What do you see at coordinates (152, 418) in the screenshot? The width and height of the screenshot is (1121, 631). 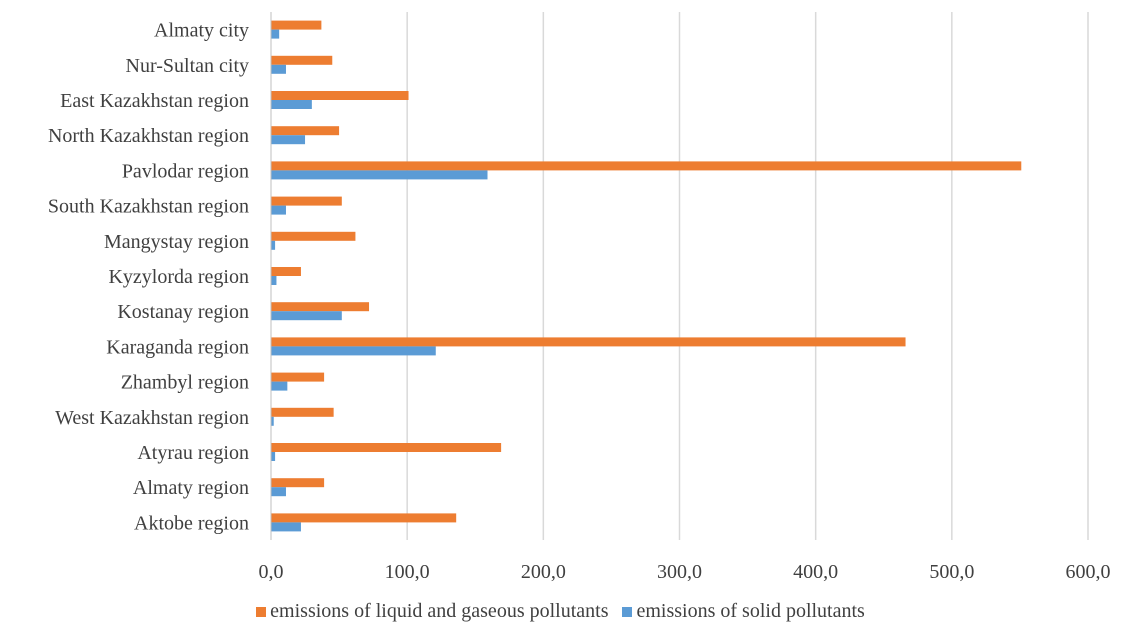 I see `category-label: West Kazakhstan region` at bounding box center [152, 418].